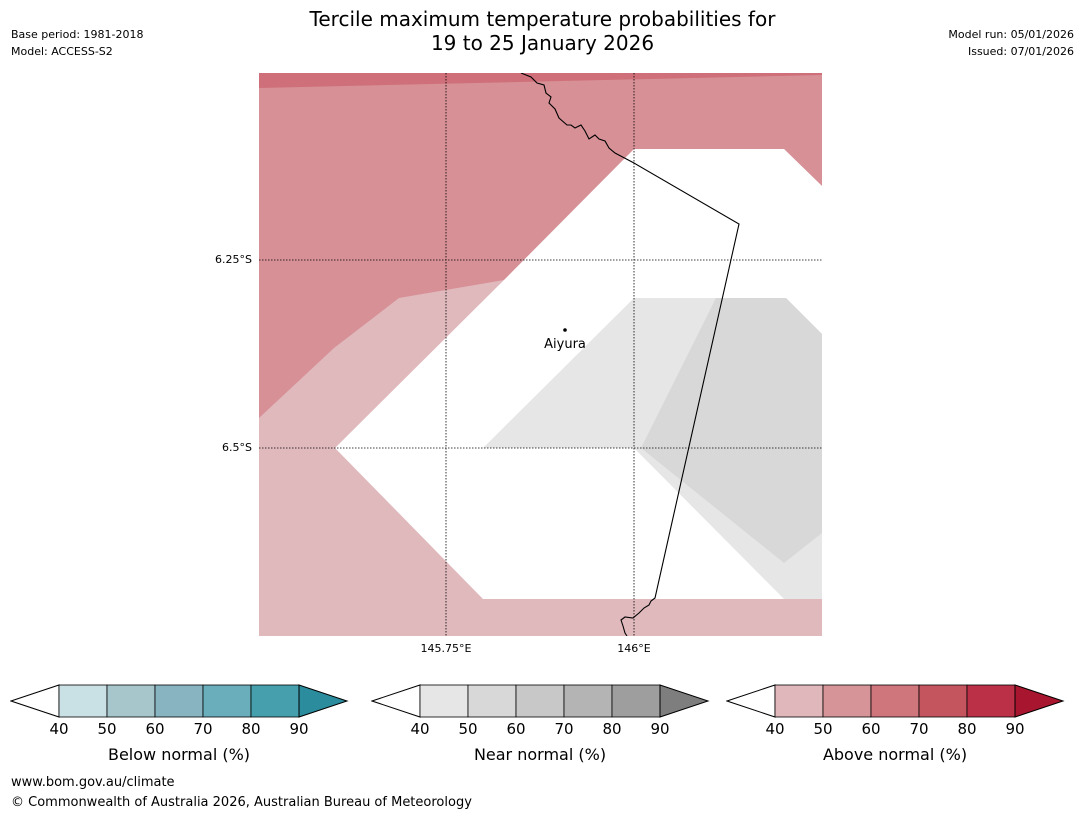 This screenshot has height=816, width=1085. Describe the element at coordinates (540, 754) in the screenshot. I see `cb-near-title: Near normal (%)` at that location.